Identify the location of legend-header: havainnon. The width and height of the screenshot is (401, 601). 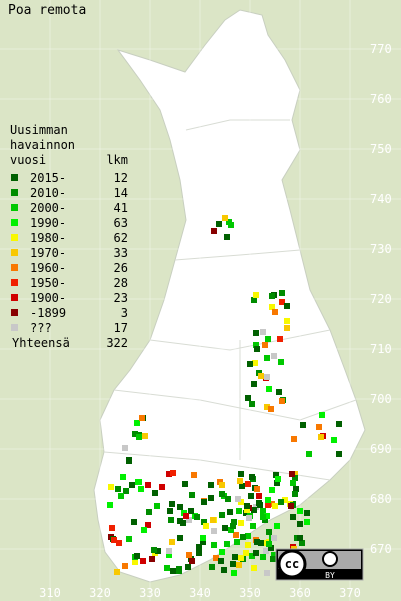
(42, 145).